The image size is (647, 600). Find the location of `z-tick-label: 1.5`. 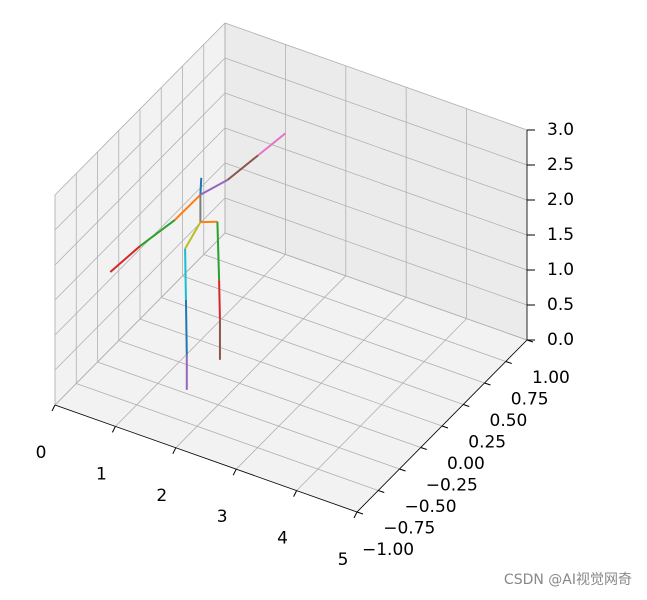

z-tick-label: 1.5 is located at coordinates (560, 235).